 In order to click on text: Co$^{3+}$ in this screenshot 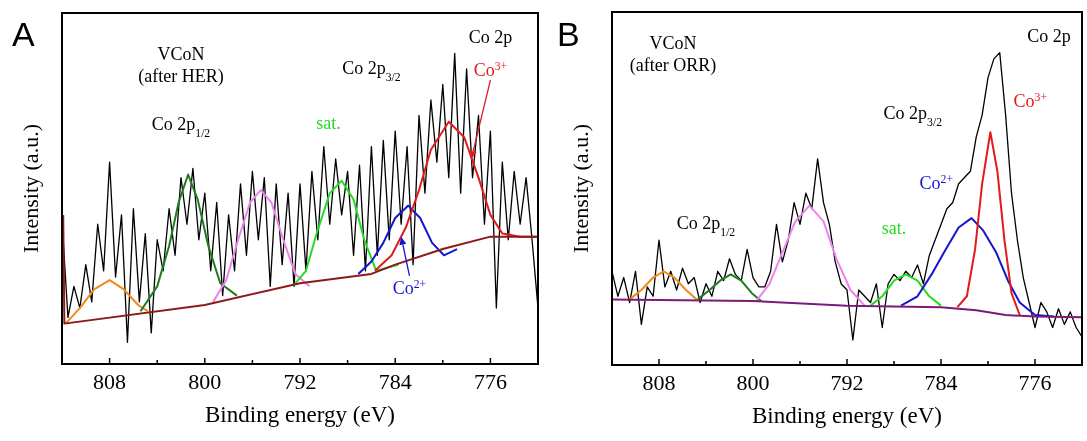, I will do `click(490, 70)`.